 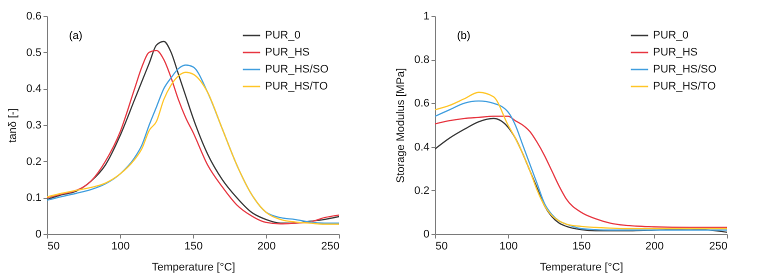 What do you see at coordinates (75, 36) in the screenshot?
I see `annotation: (a)` at bounding box center [75, 36].